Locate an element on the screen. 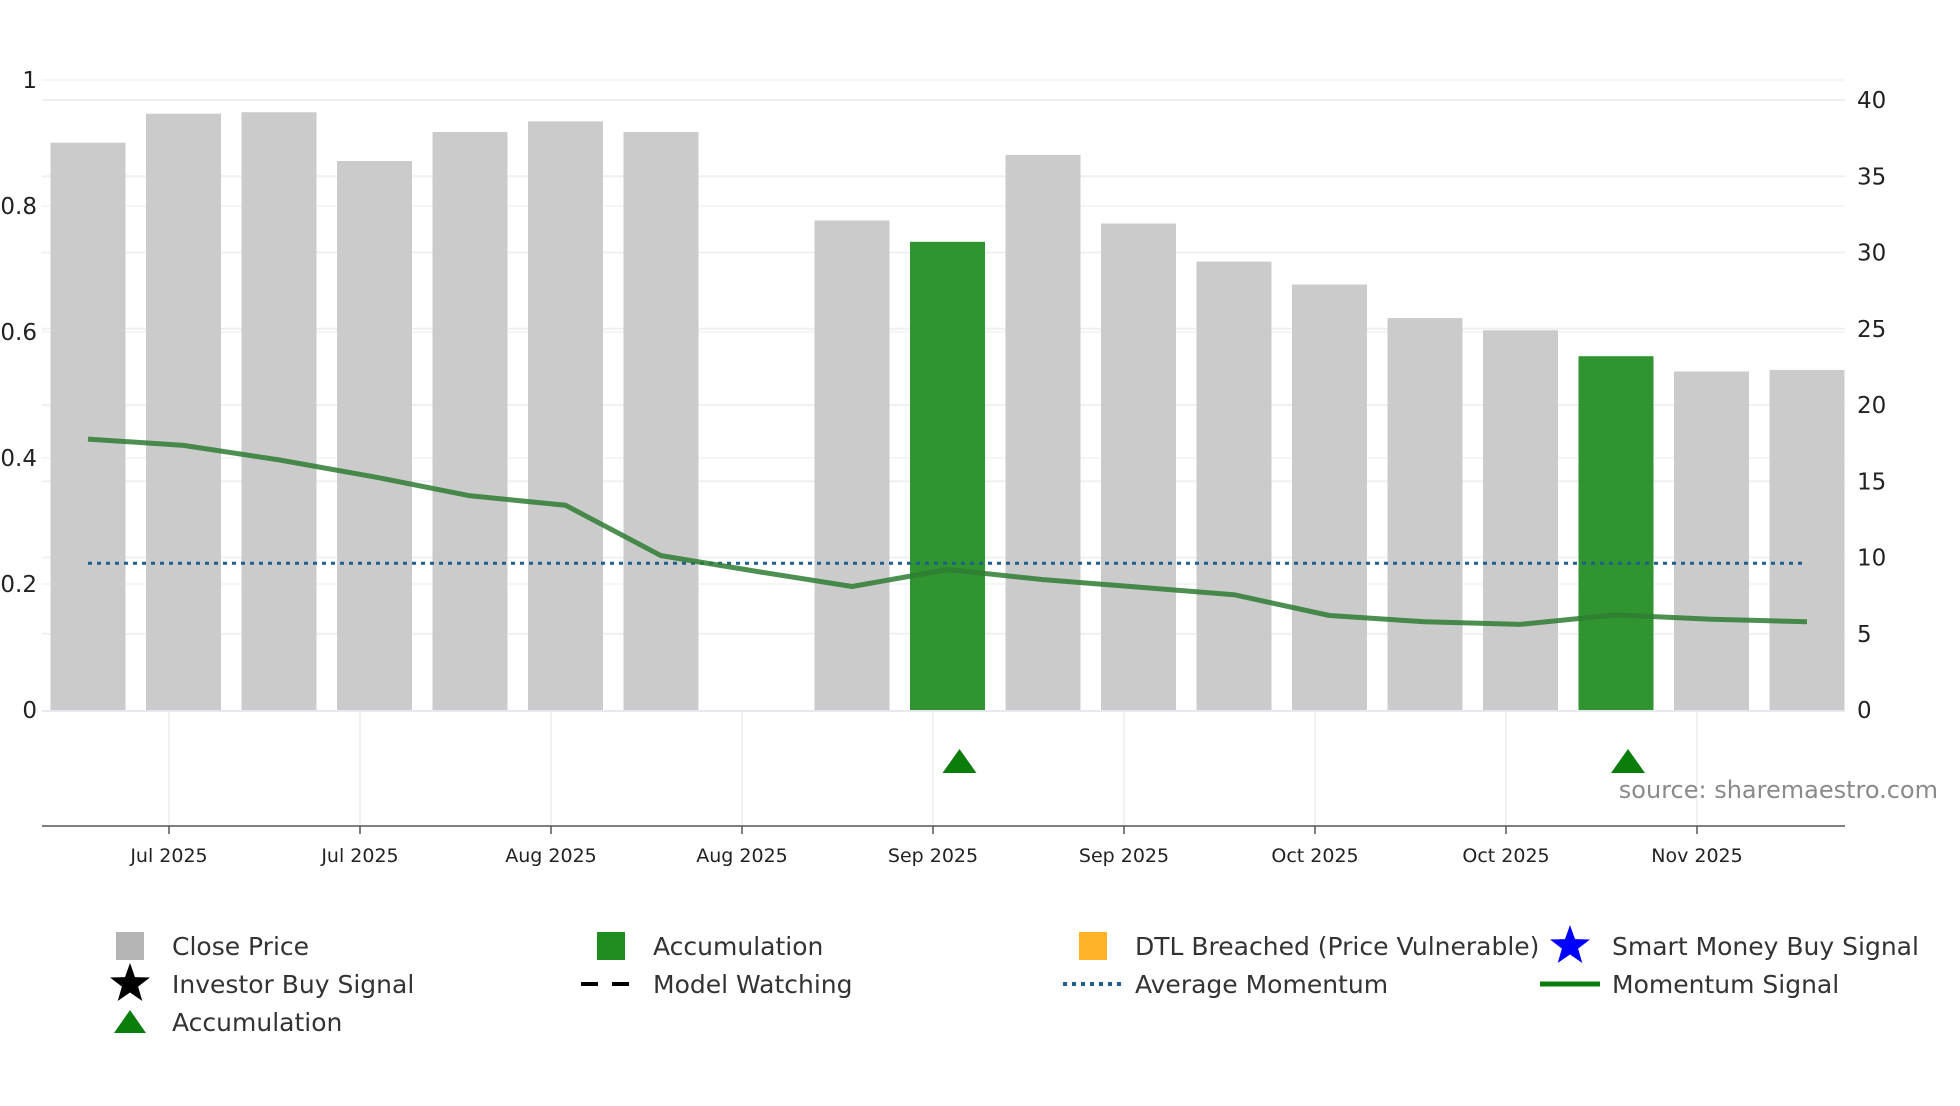 This screenshot has height=1106, width=1960. legend-symbol-green-triangle-icon is located at coordinates (130, 1021).